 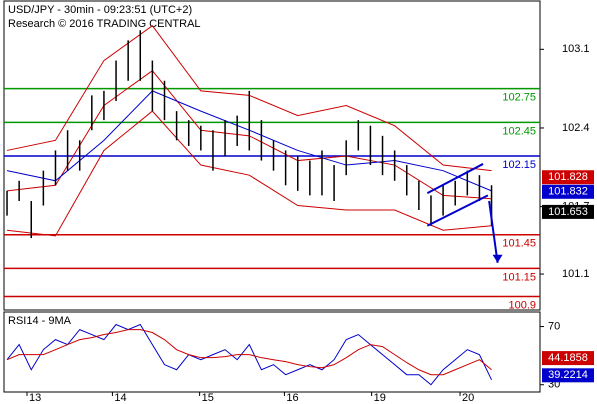 I want to click on rsi-tick-label: 70, so click(x=554, y=326).